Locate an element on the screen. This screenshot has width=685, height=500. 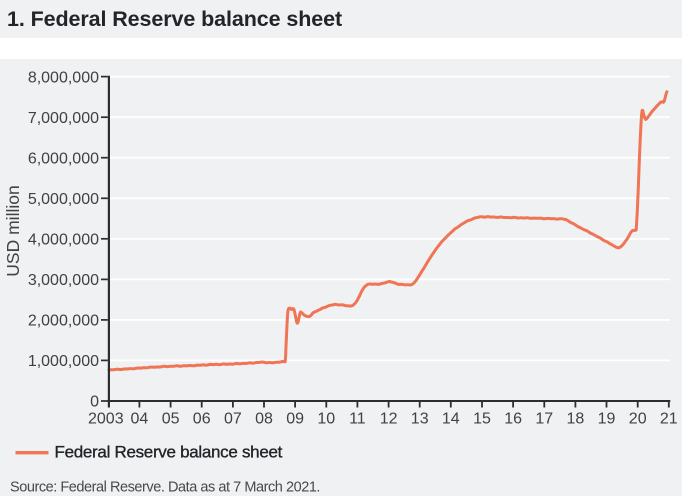
svg-text: 10 is located at coordinates (326, 419).